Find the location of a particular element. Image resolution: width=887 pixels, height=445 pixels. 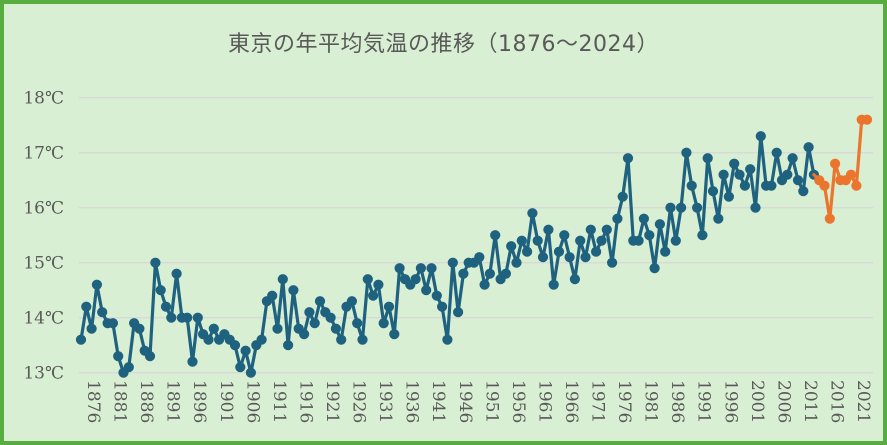

data-point-1988 is located at coordinates (675, 240).